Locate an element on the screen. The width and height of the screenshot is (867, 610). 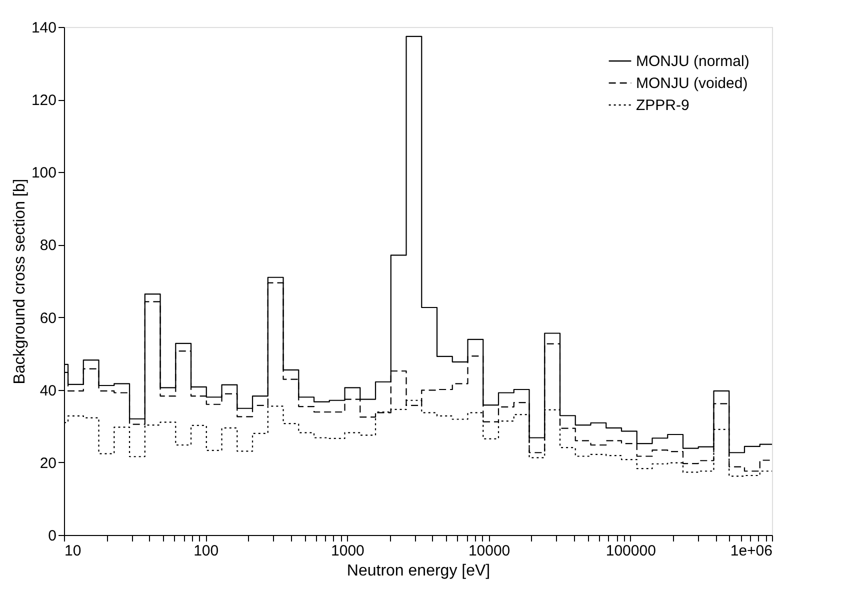
x-tick-label: 10 is located at coordinates (73, 551).